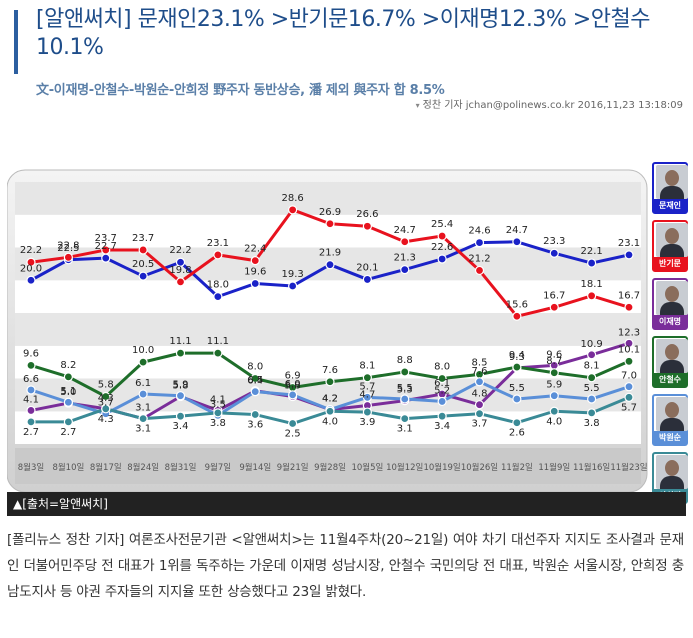 Image resolution: width=693 pixels, height=638 pixels. What do you see at coordinates (68, 391) in the screenshot?
I see `data-label: 5.1` at bounding box center [68, 391].